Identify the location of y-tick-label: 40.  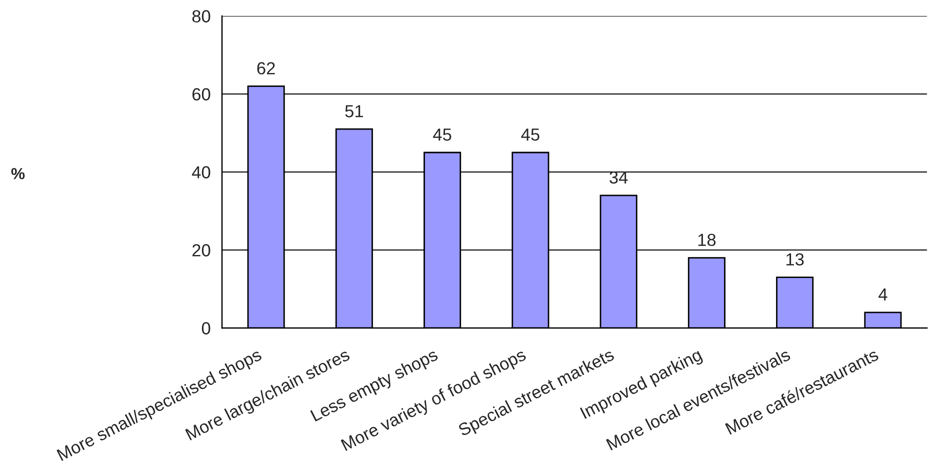
(201, 172).